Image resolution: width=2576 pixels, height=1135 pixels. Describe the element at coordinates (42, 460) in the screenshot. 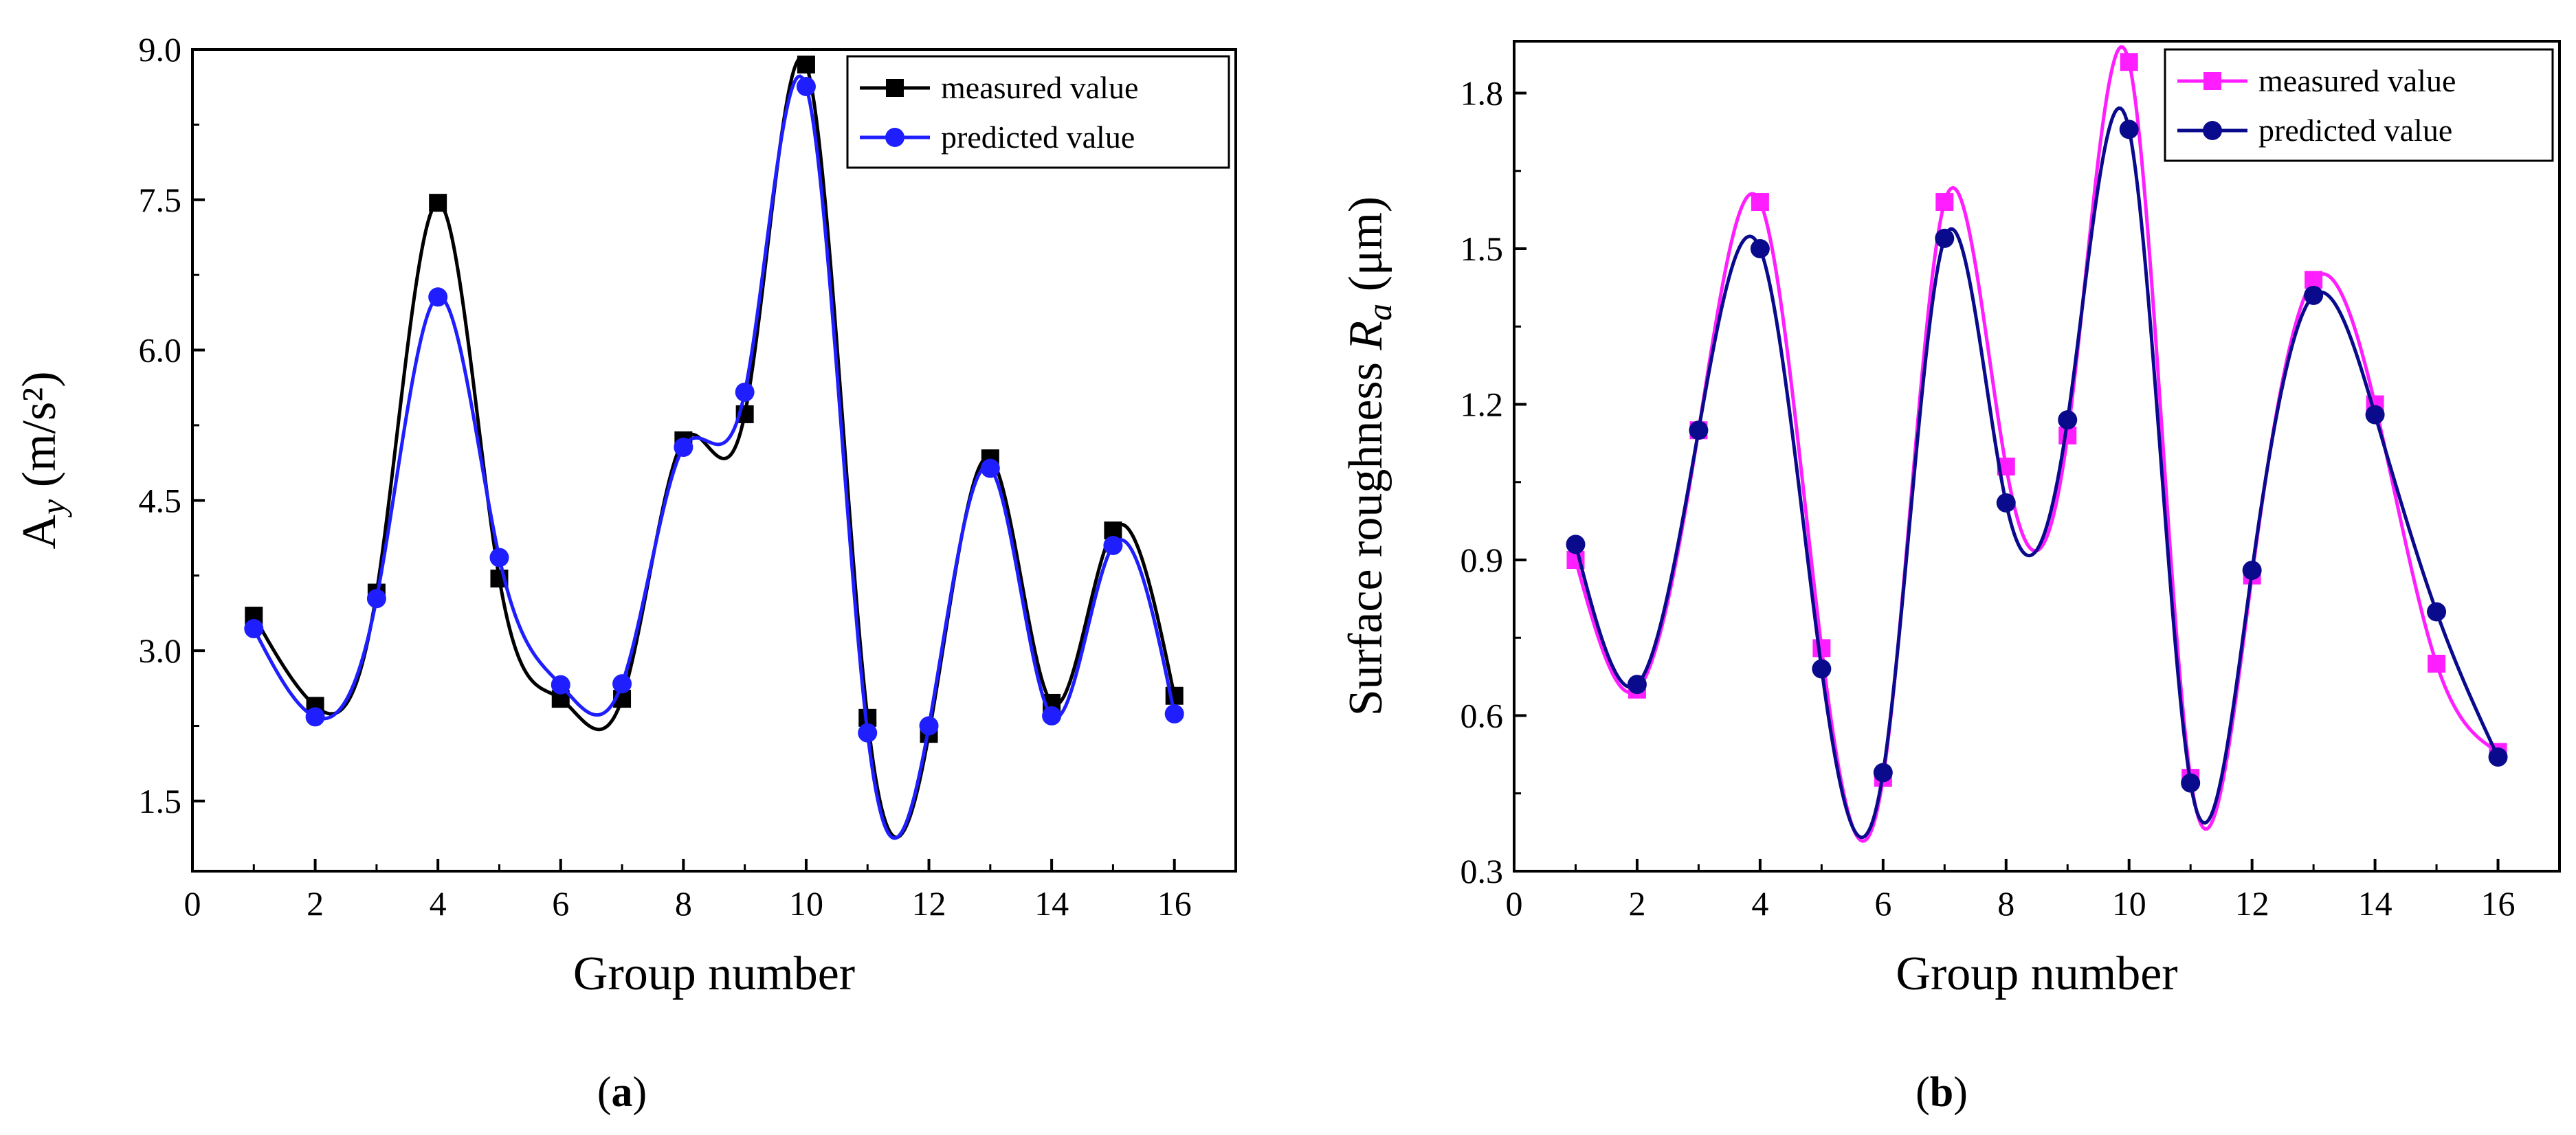

I see `y-axis-label: Ay (m/s²)` at that location.